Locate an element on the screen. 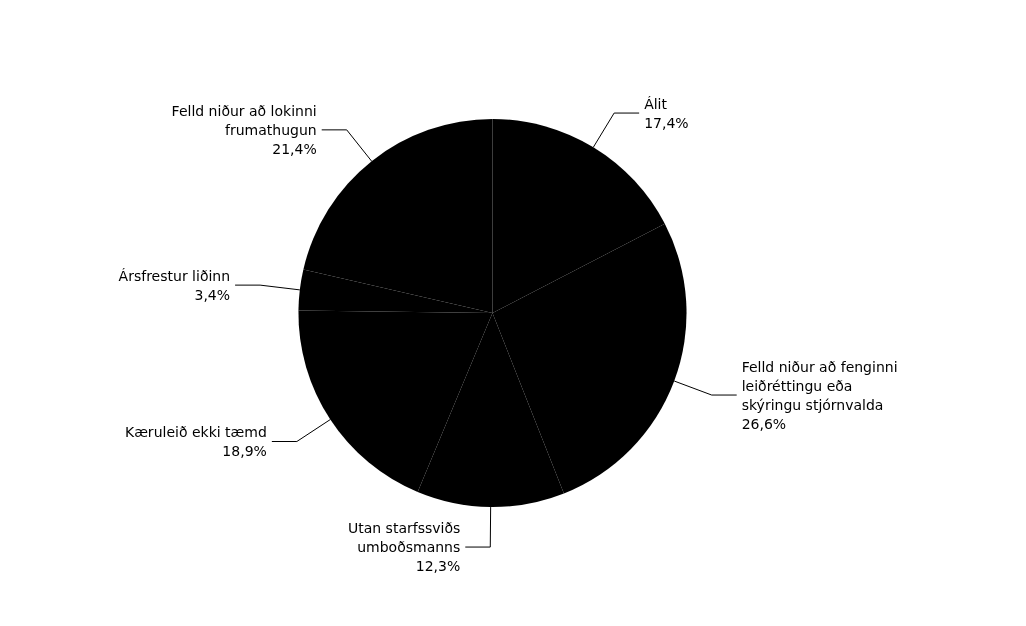 The image size is (1026, 626). data-label: 17,4% is located at coordinates (666, 122).